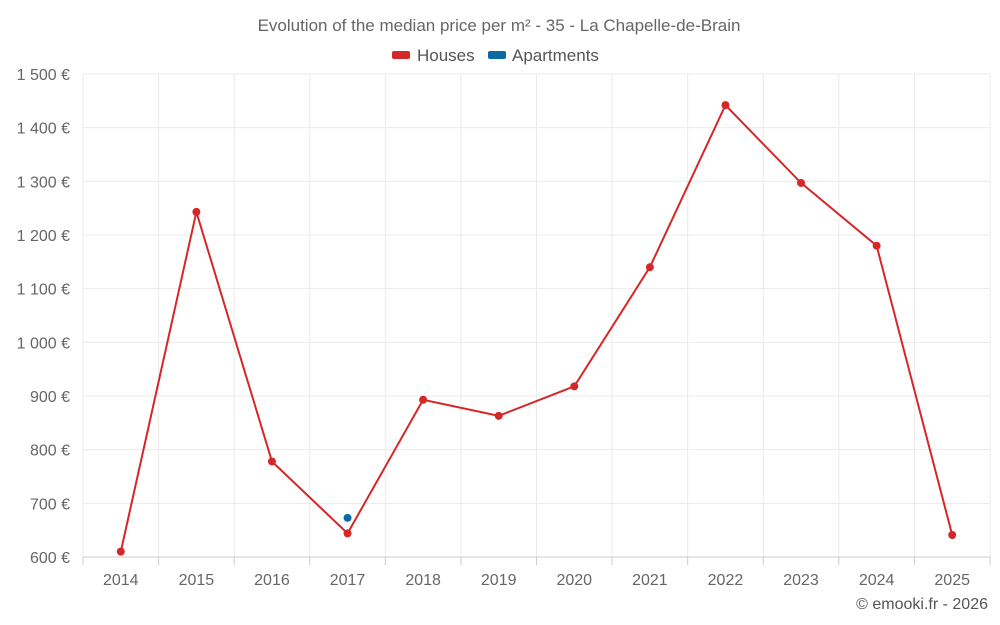  What do you see at coordinates (555, 55) in the screenshot?
I see `legend-label-apartments: Apartments` at bounding box center [555, 55].